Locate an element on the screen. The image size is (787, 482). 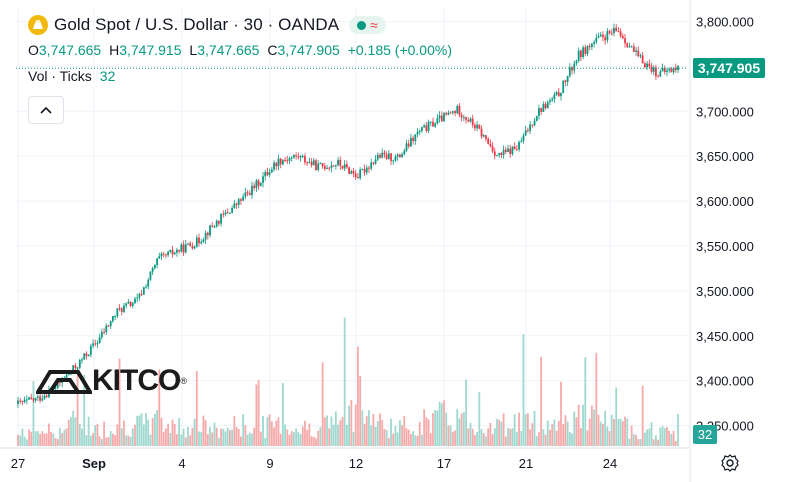
low-value: 3,747.665 is located at coordinates (228, 50).